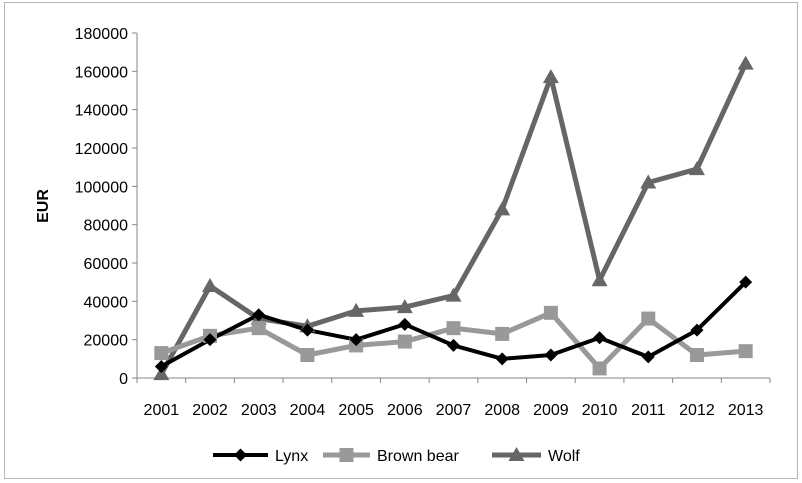  Describe the element at coordinates (418, 456) in the screenshot. I see `legend-label-brown-bear: Brown bear` at that location.